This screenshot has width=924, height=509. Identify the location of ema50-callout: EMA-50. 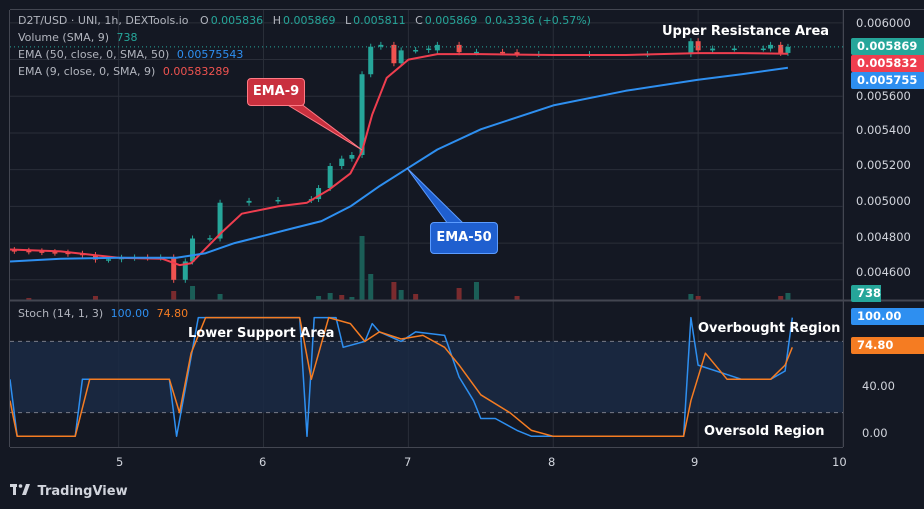
(464, 238).